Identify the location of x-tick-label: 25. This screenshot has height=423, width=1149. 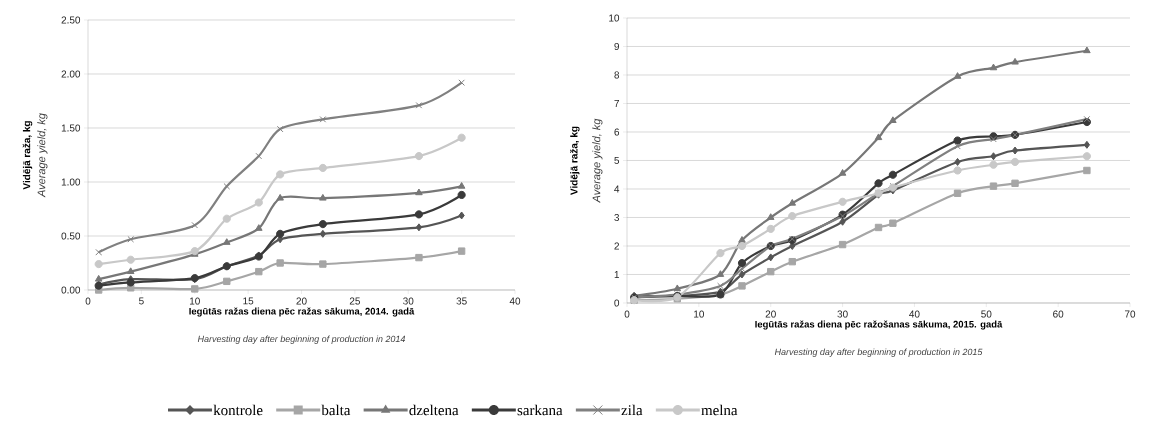
(354, 301).